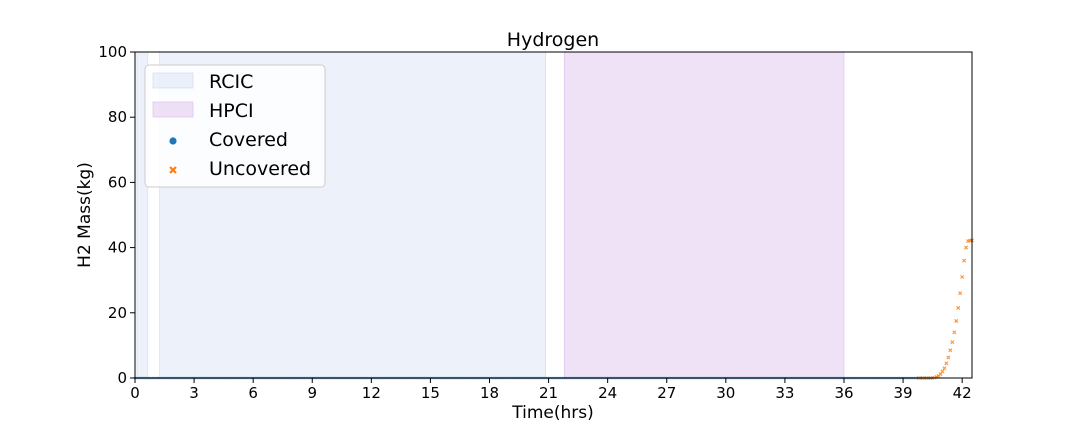 The image size is (1080, 432). I want to click on x-tick-label: 33, so click(784, 393).